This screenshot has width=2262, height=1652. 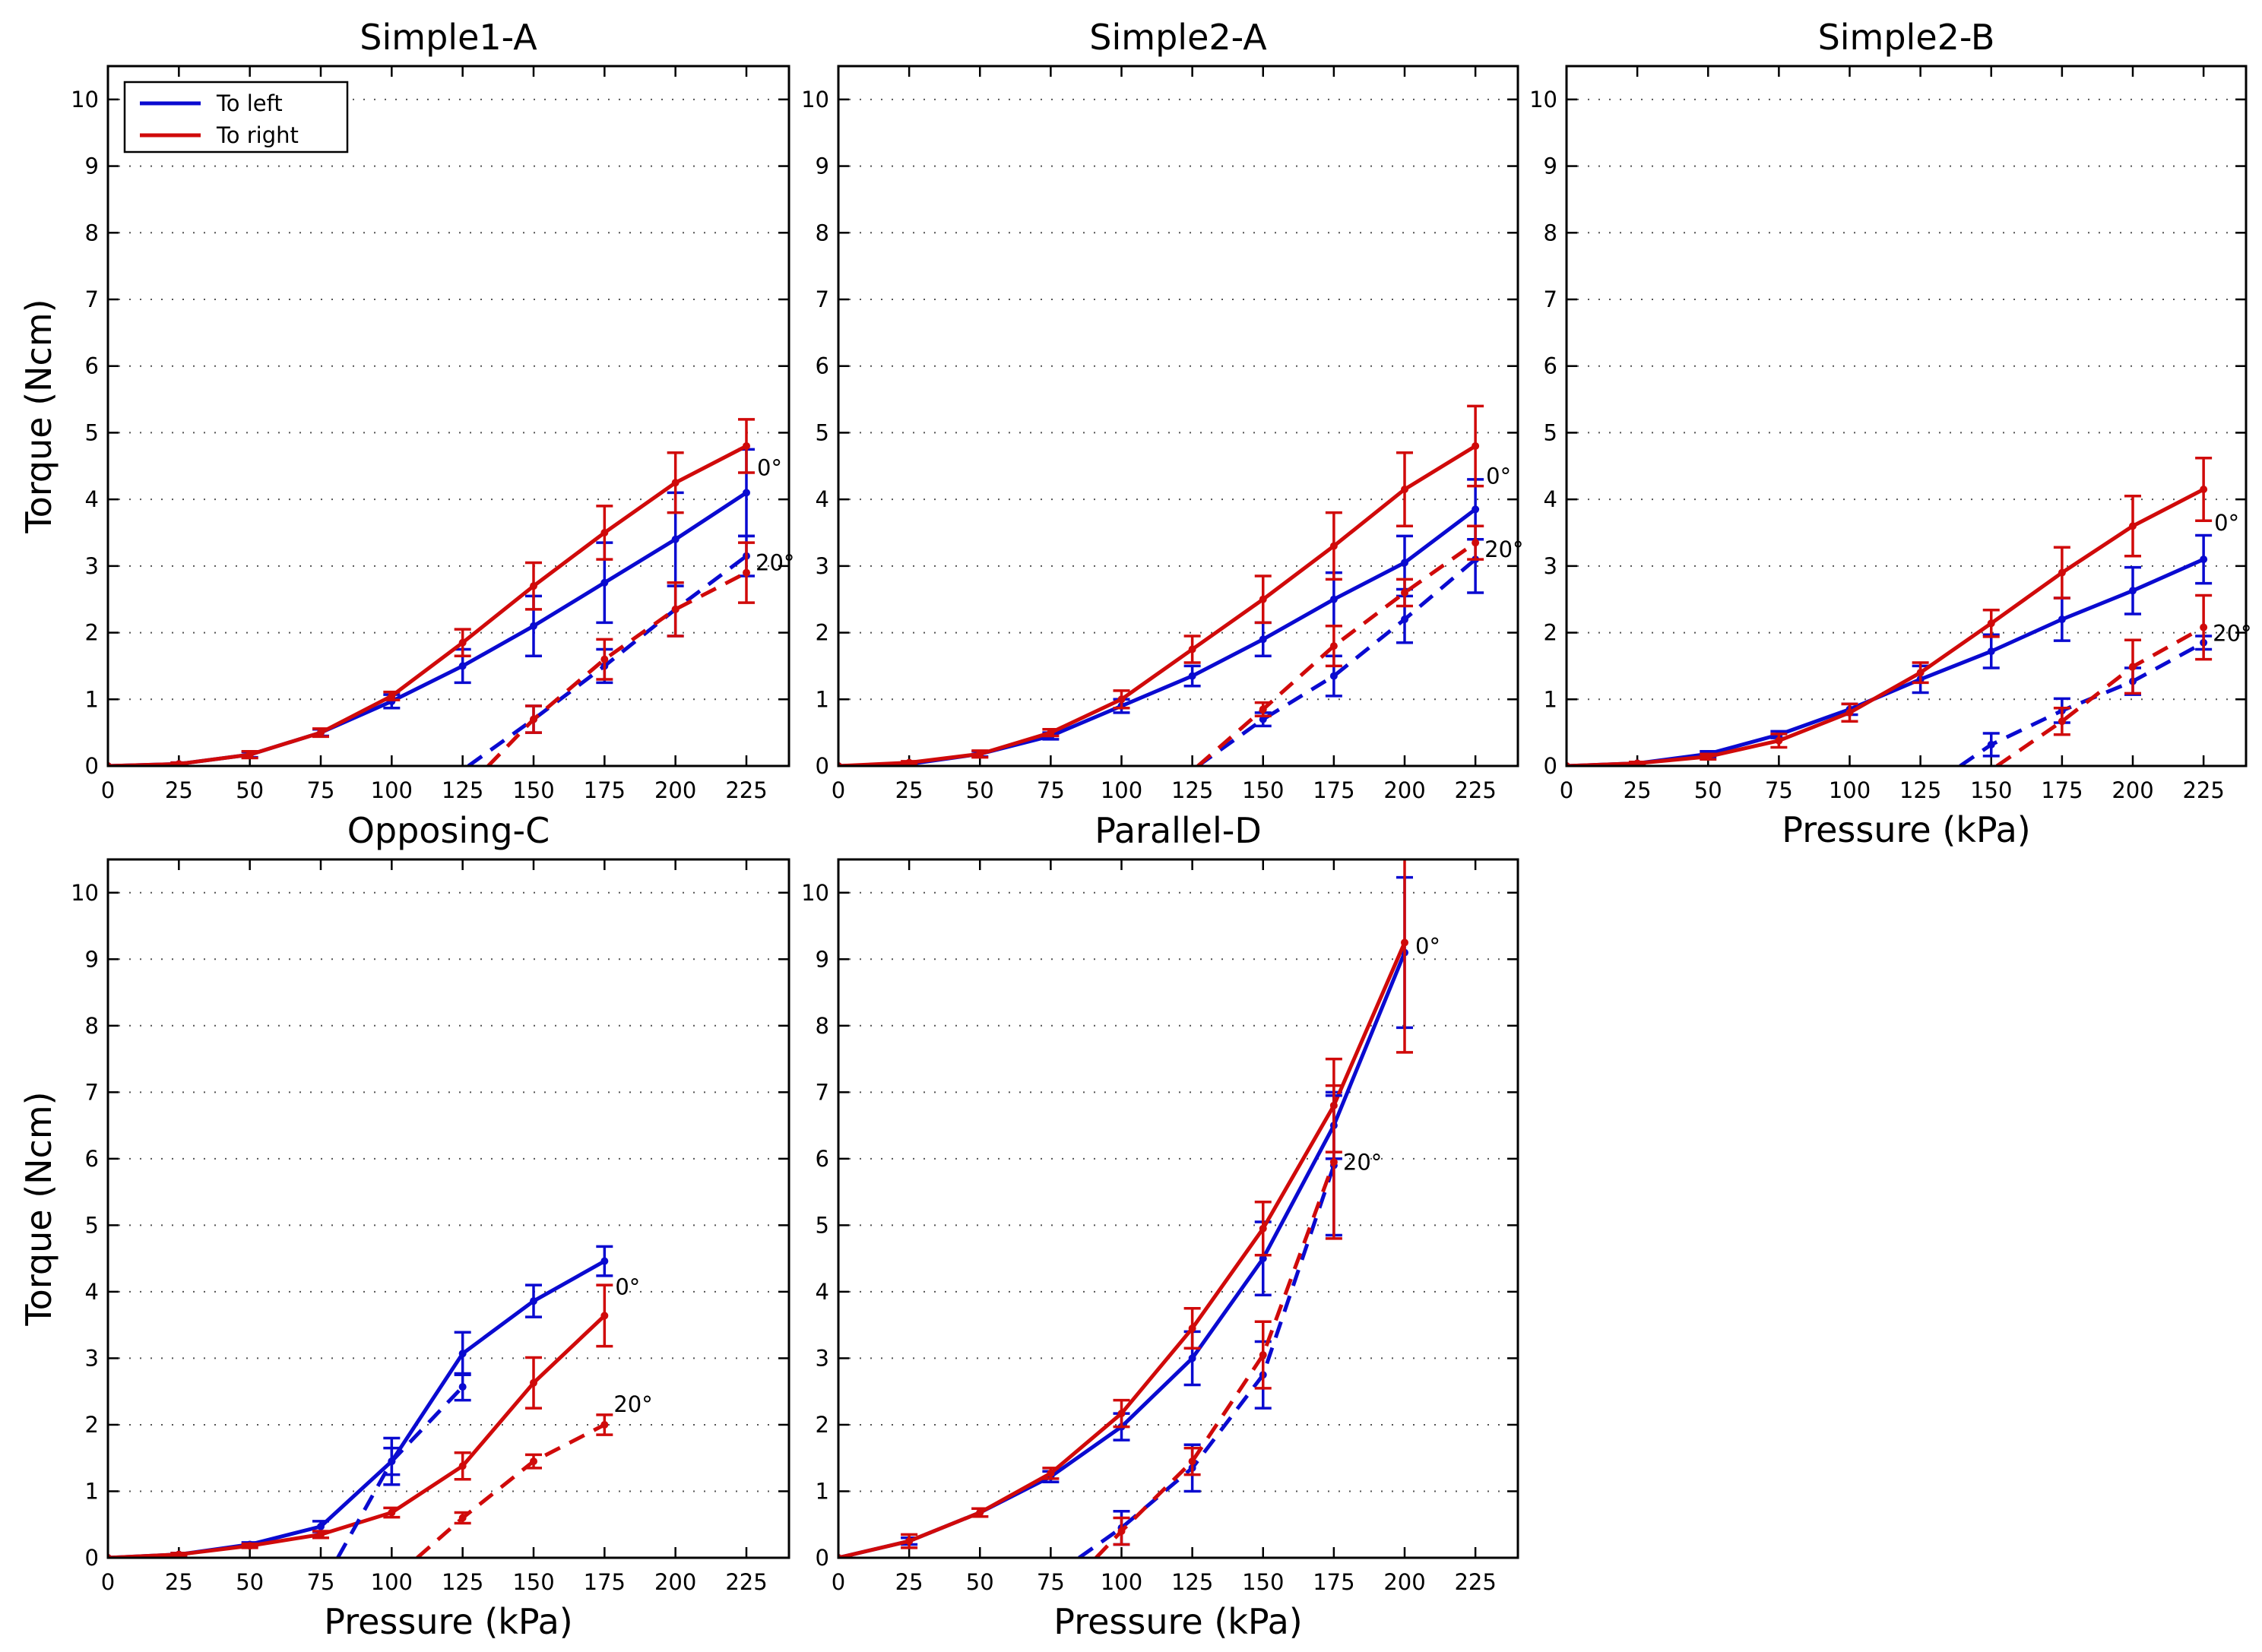 What do you see at coordinates (533, 790) in the screenshot?
I see `x-tick-label: 150` at bounding box center [533, 790].